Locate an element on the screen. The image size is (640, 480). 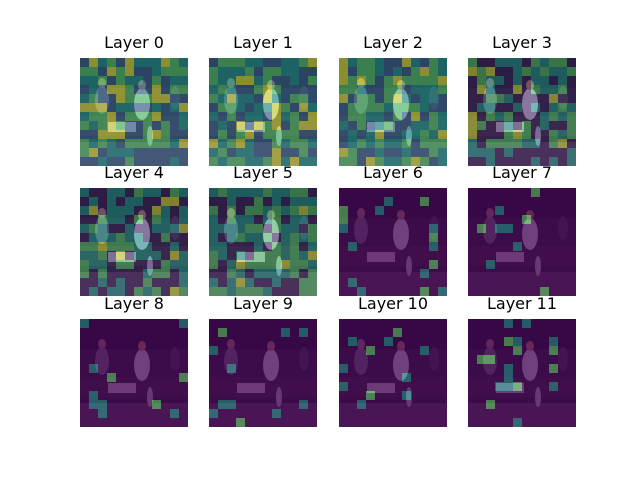
attention-heatmap-panel is located at coordinates (263, 373).